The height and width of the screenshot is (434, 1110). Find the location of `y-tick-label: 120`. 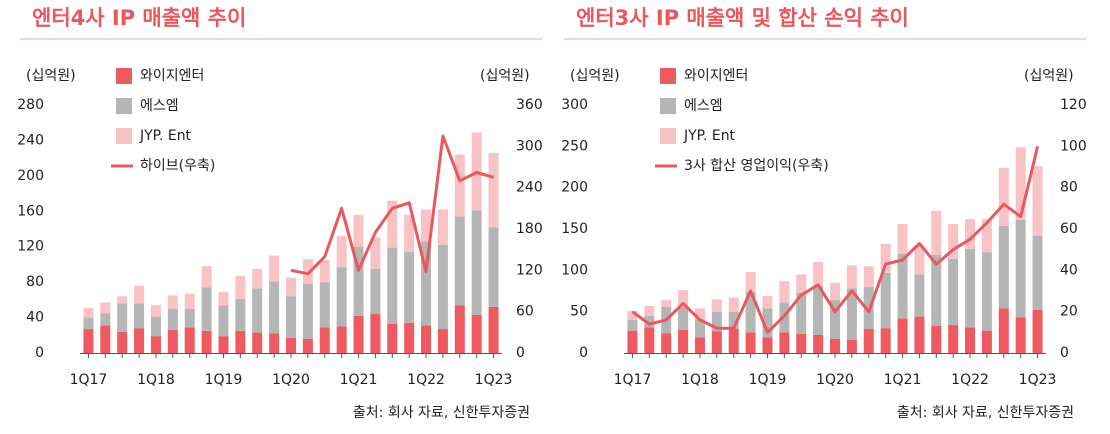

y-tick-label: 120 is located at coordinates (30, 247).